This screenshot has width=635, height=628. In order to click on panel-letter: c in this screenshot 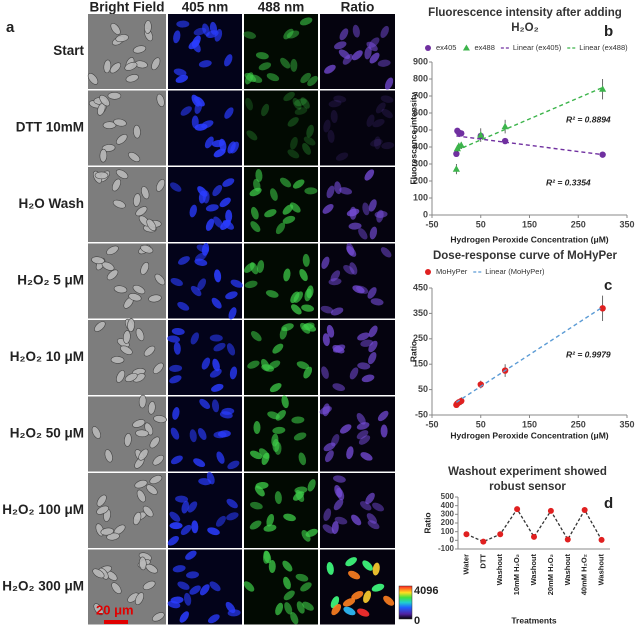, I will do `click(608, 285)`.